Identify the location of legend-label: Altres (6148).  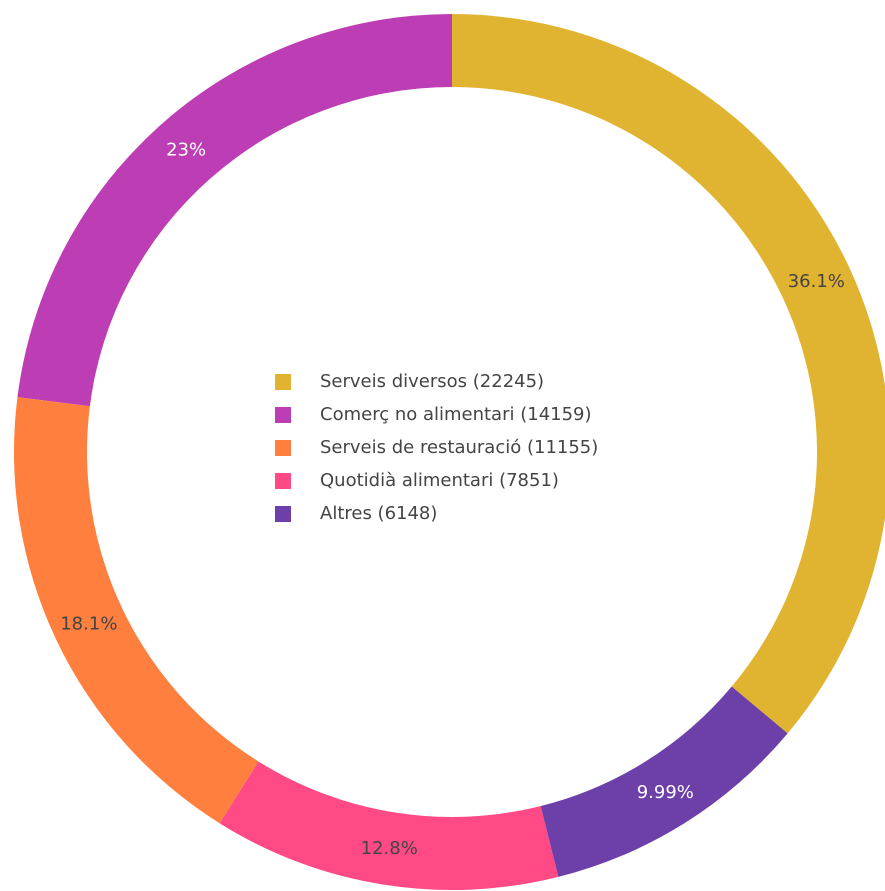
(378, 513).